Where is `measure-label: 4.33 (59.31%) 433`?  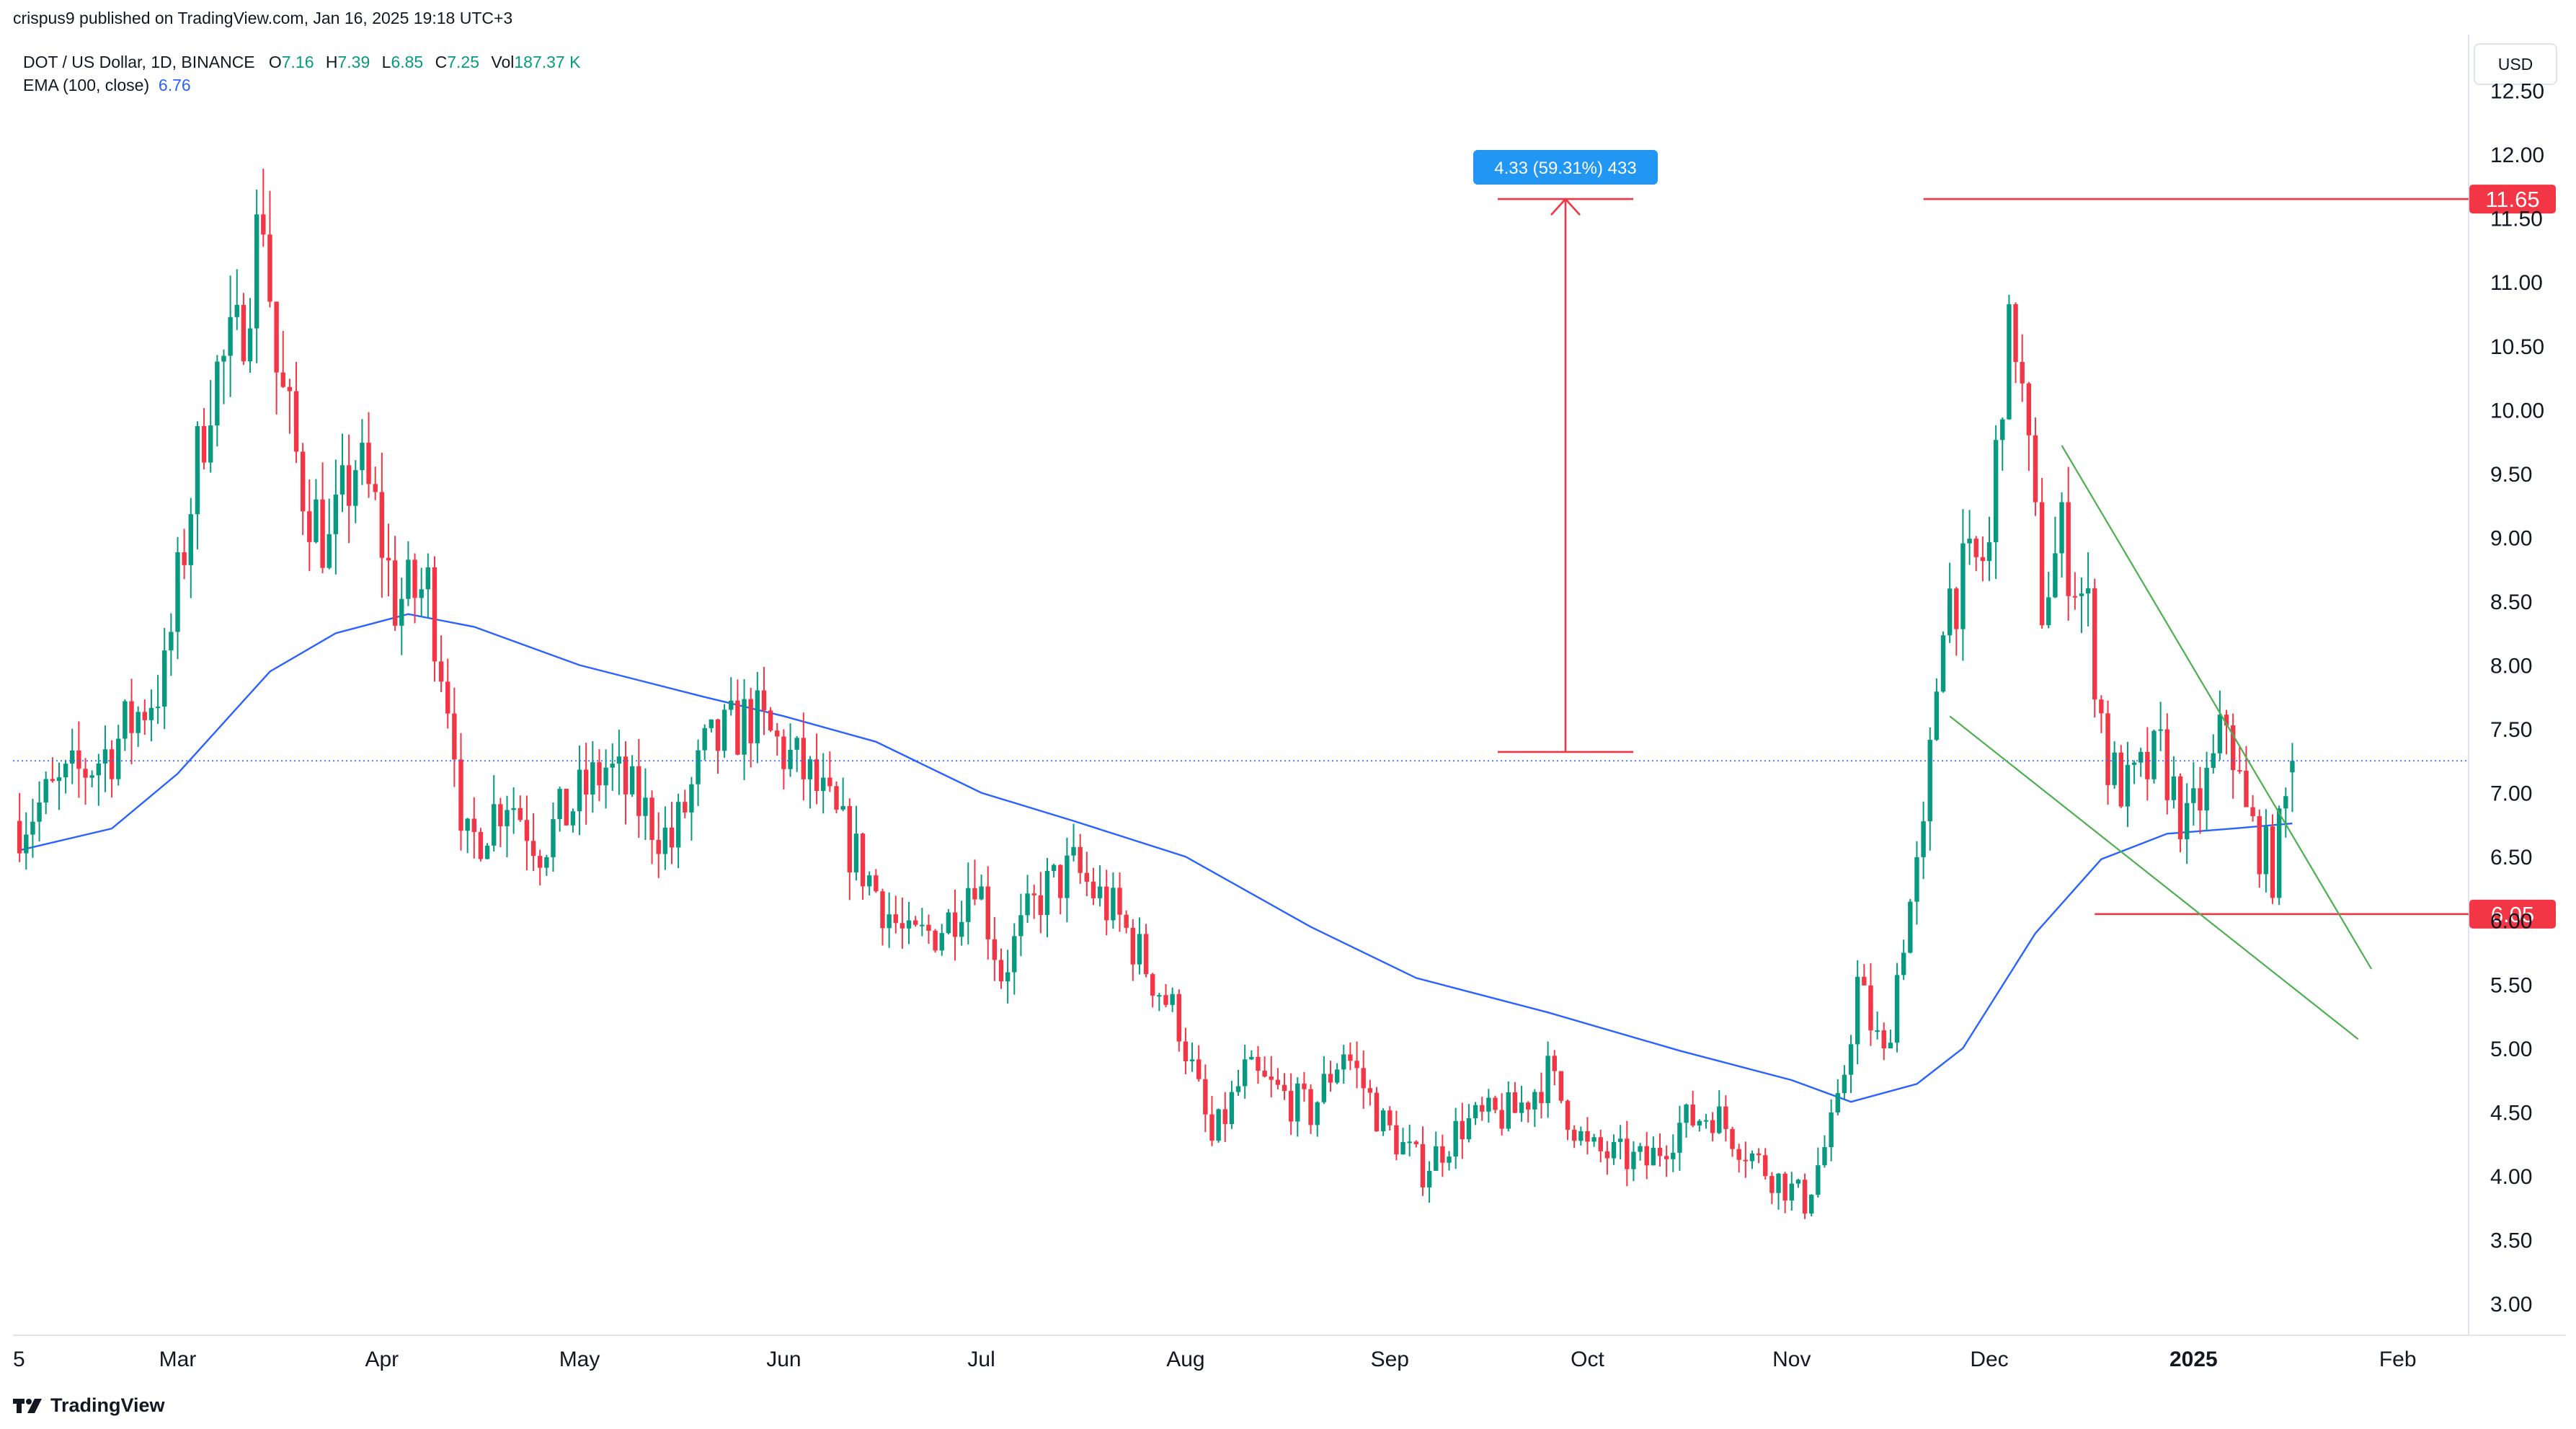 measure-label: 4.33 (59.31%) 433 is located at coordinates (1565, 169).